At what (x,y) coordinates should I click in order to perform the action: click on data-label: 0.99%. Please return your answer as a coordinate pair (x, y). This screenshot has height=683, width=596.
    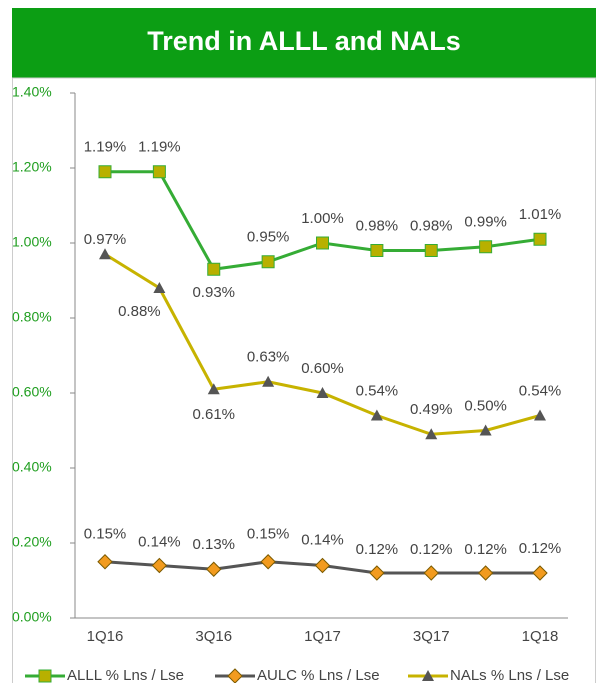
    Looking at the image, I should click on (485, 222).